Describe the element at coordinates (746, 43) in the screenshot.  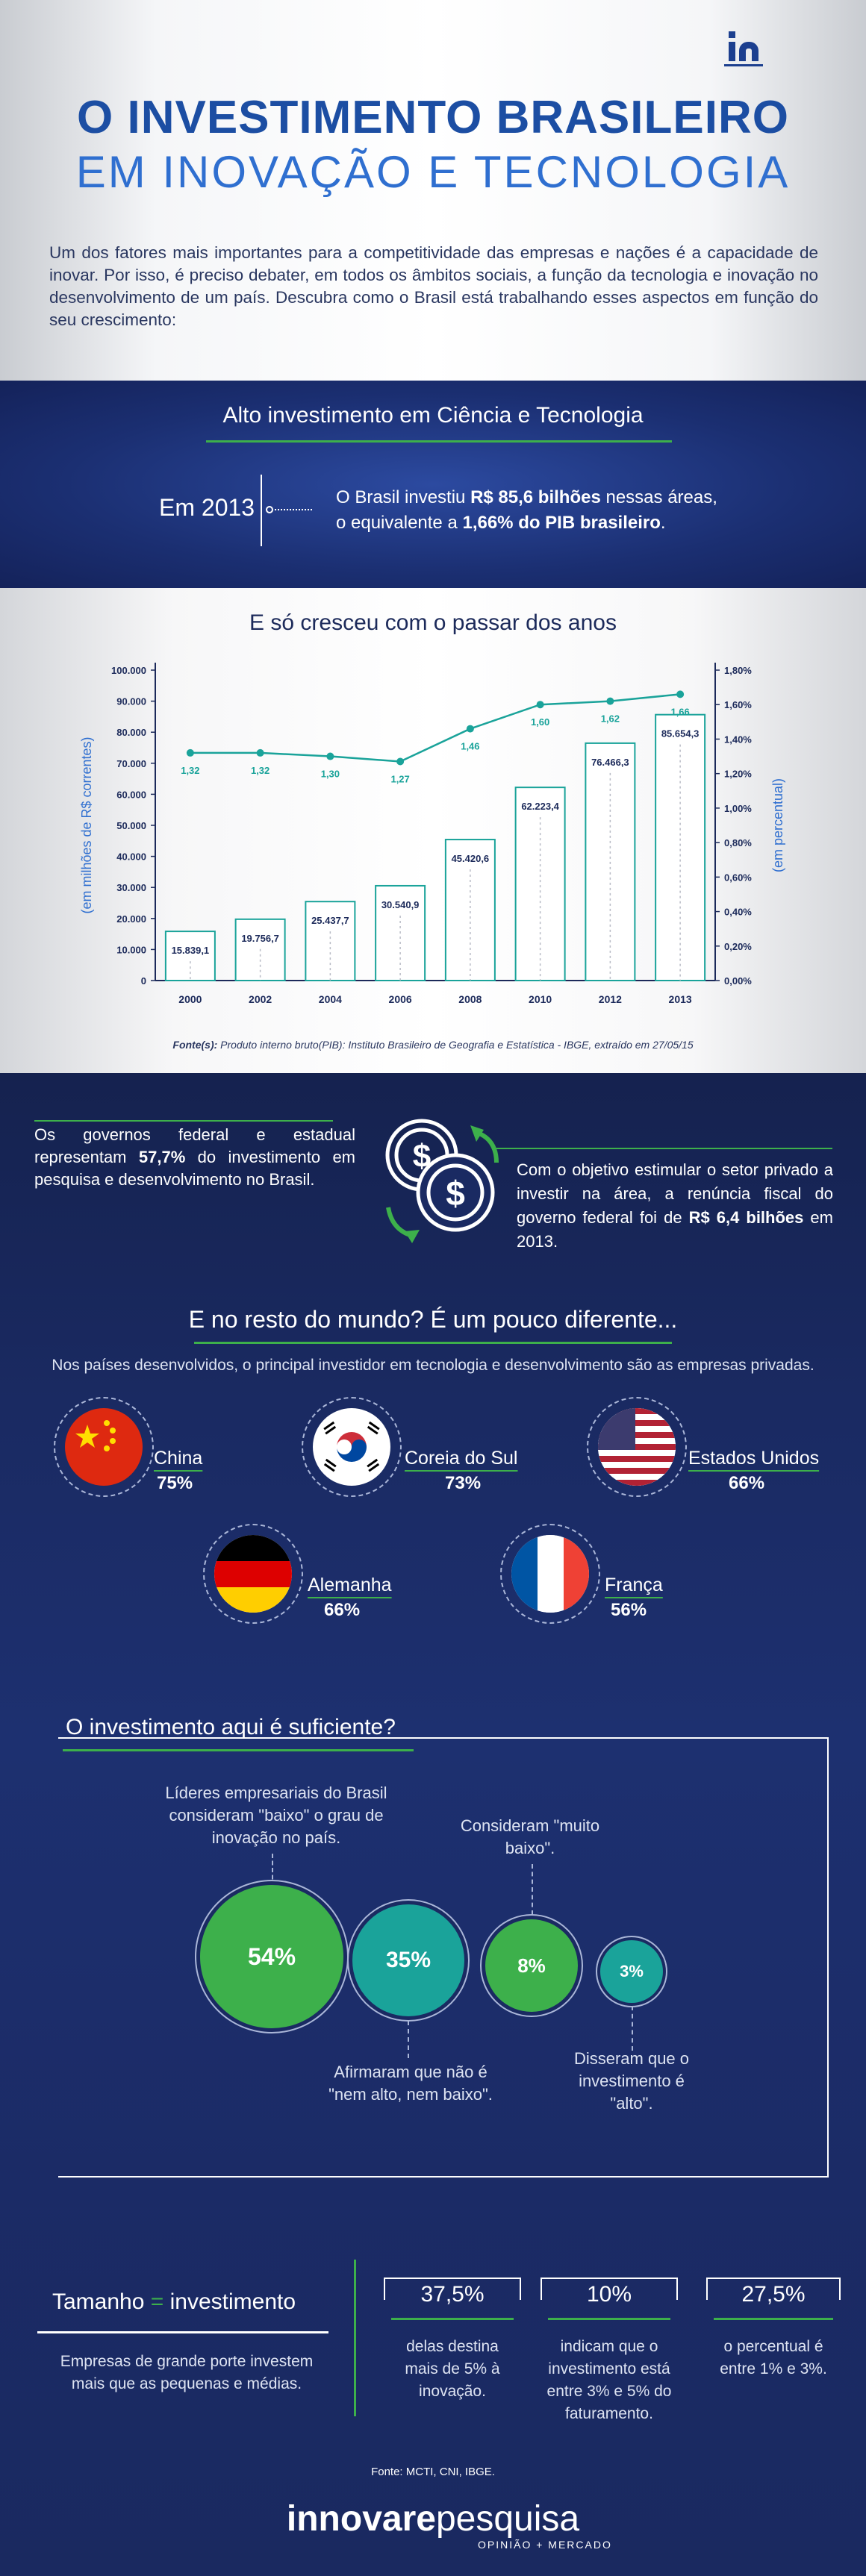
I see `linkedin-logo-icon` at that location.